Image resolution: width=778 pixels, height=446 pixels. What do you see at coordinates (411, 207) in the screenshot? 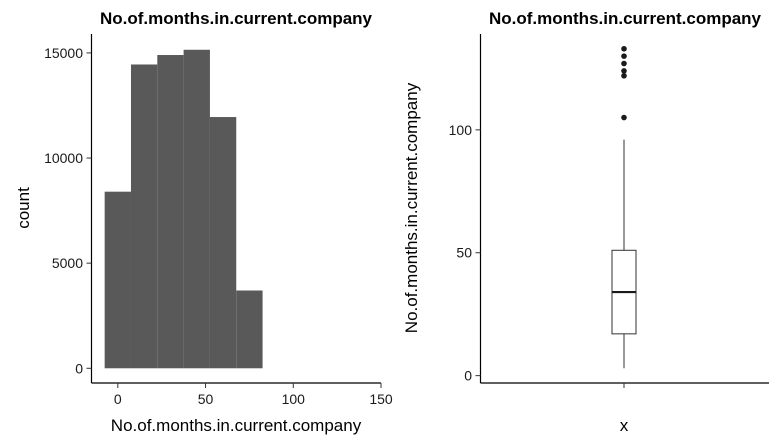
I see `boxplot-y-axis-label: No.of.months.in.current.company` at bounding box center [411, 207].